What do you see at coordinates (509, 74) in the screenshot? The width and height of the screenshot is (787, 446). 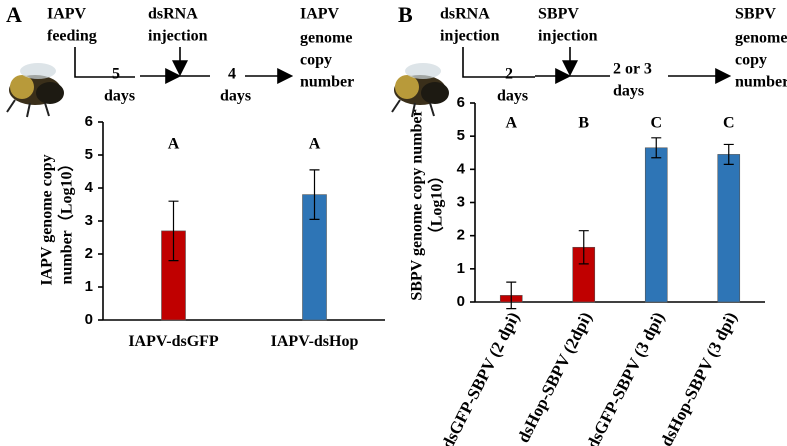 I see `timeline-label: 2` at bounding box center [509, 74].